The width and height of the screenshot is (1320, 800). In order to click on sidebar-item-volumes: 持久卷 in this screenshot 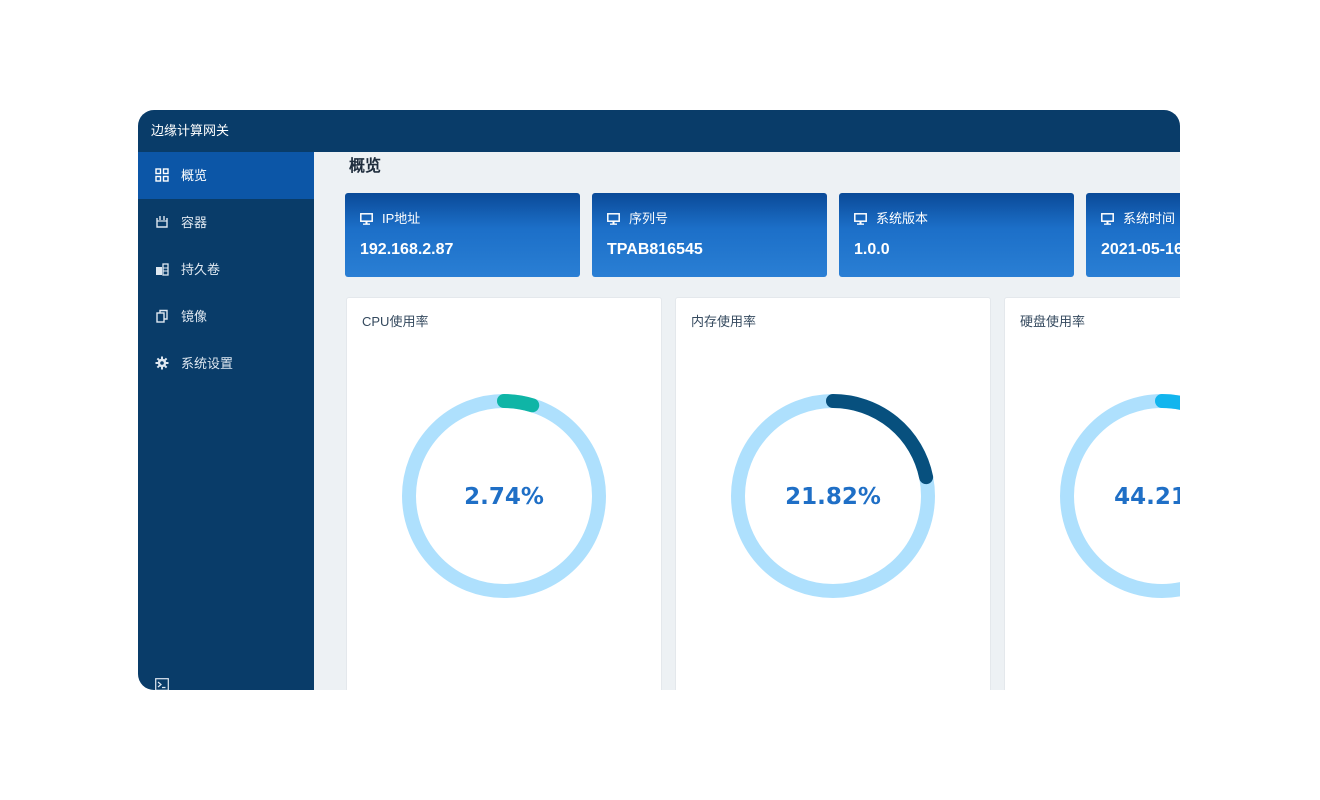, I will do `click(226, 269)`.